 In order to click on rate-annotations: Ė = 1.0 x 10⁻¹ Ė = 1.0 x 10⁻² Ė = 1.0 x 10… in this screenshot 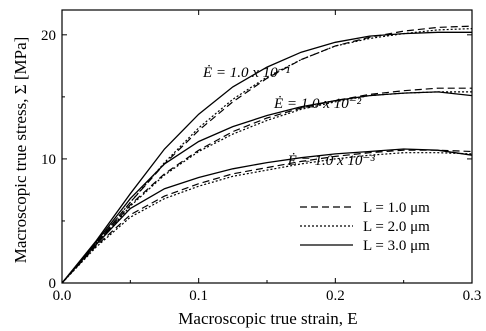, I will do `click(288, 117)`.